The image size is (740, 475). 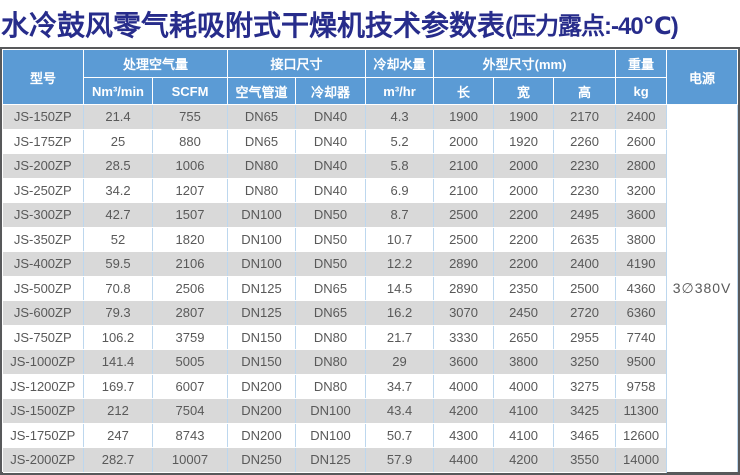 I want to click on cell-scfm: 2506, so click(x=190, y=288).